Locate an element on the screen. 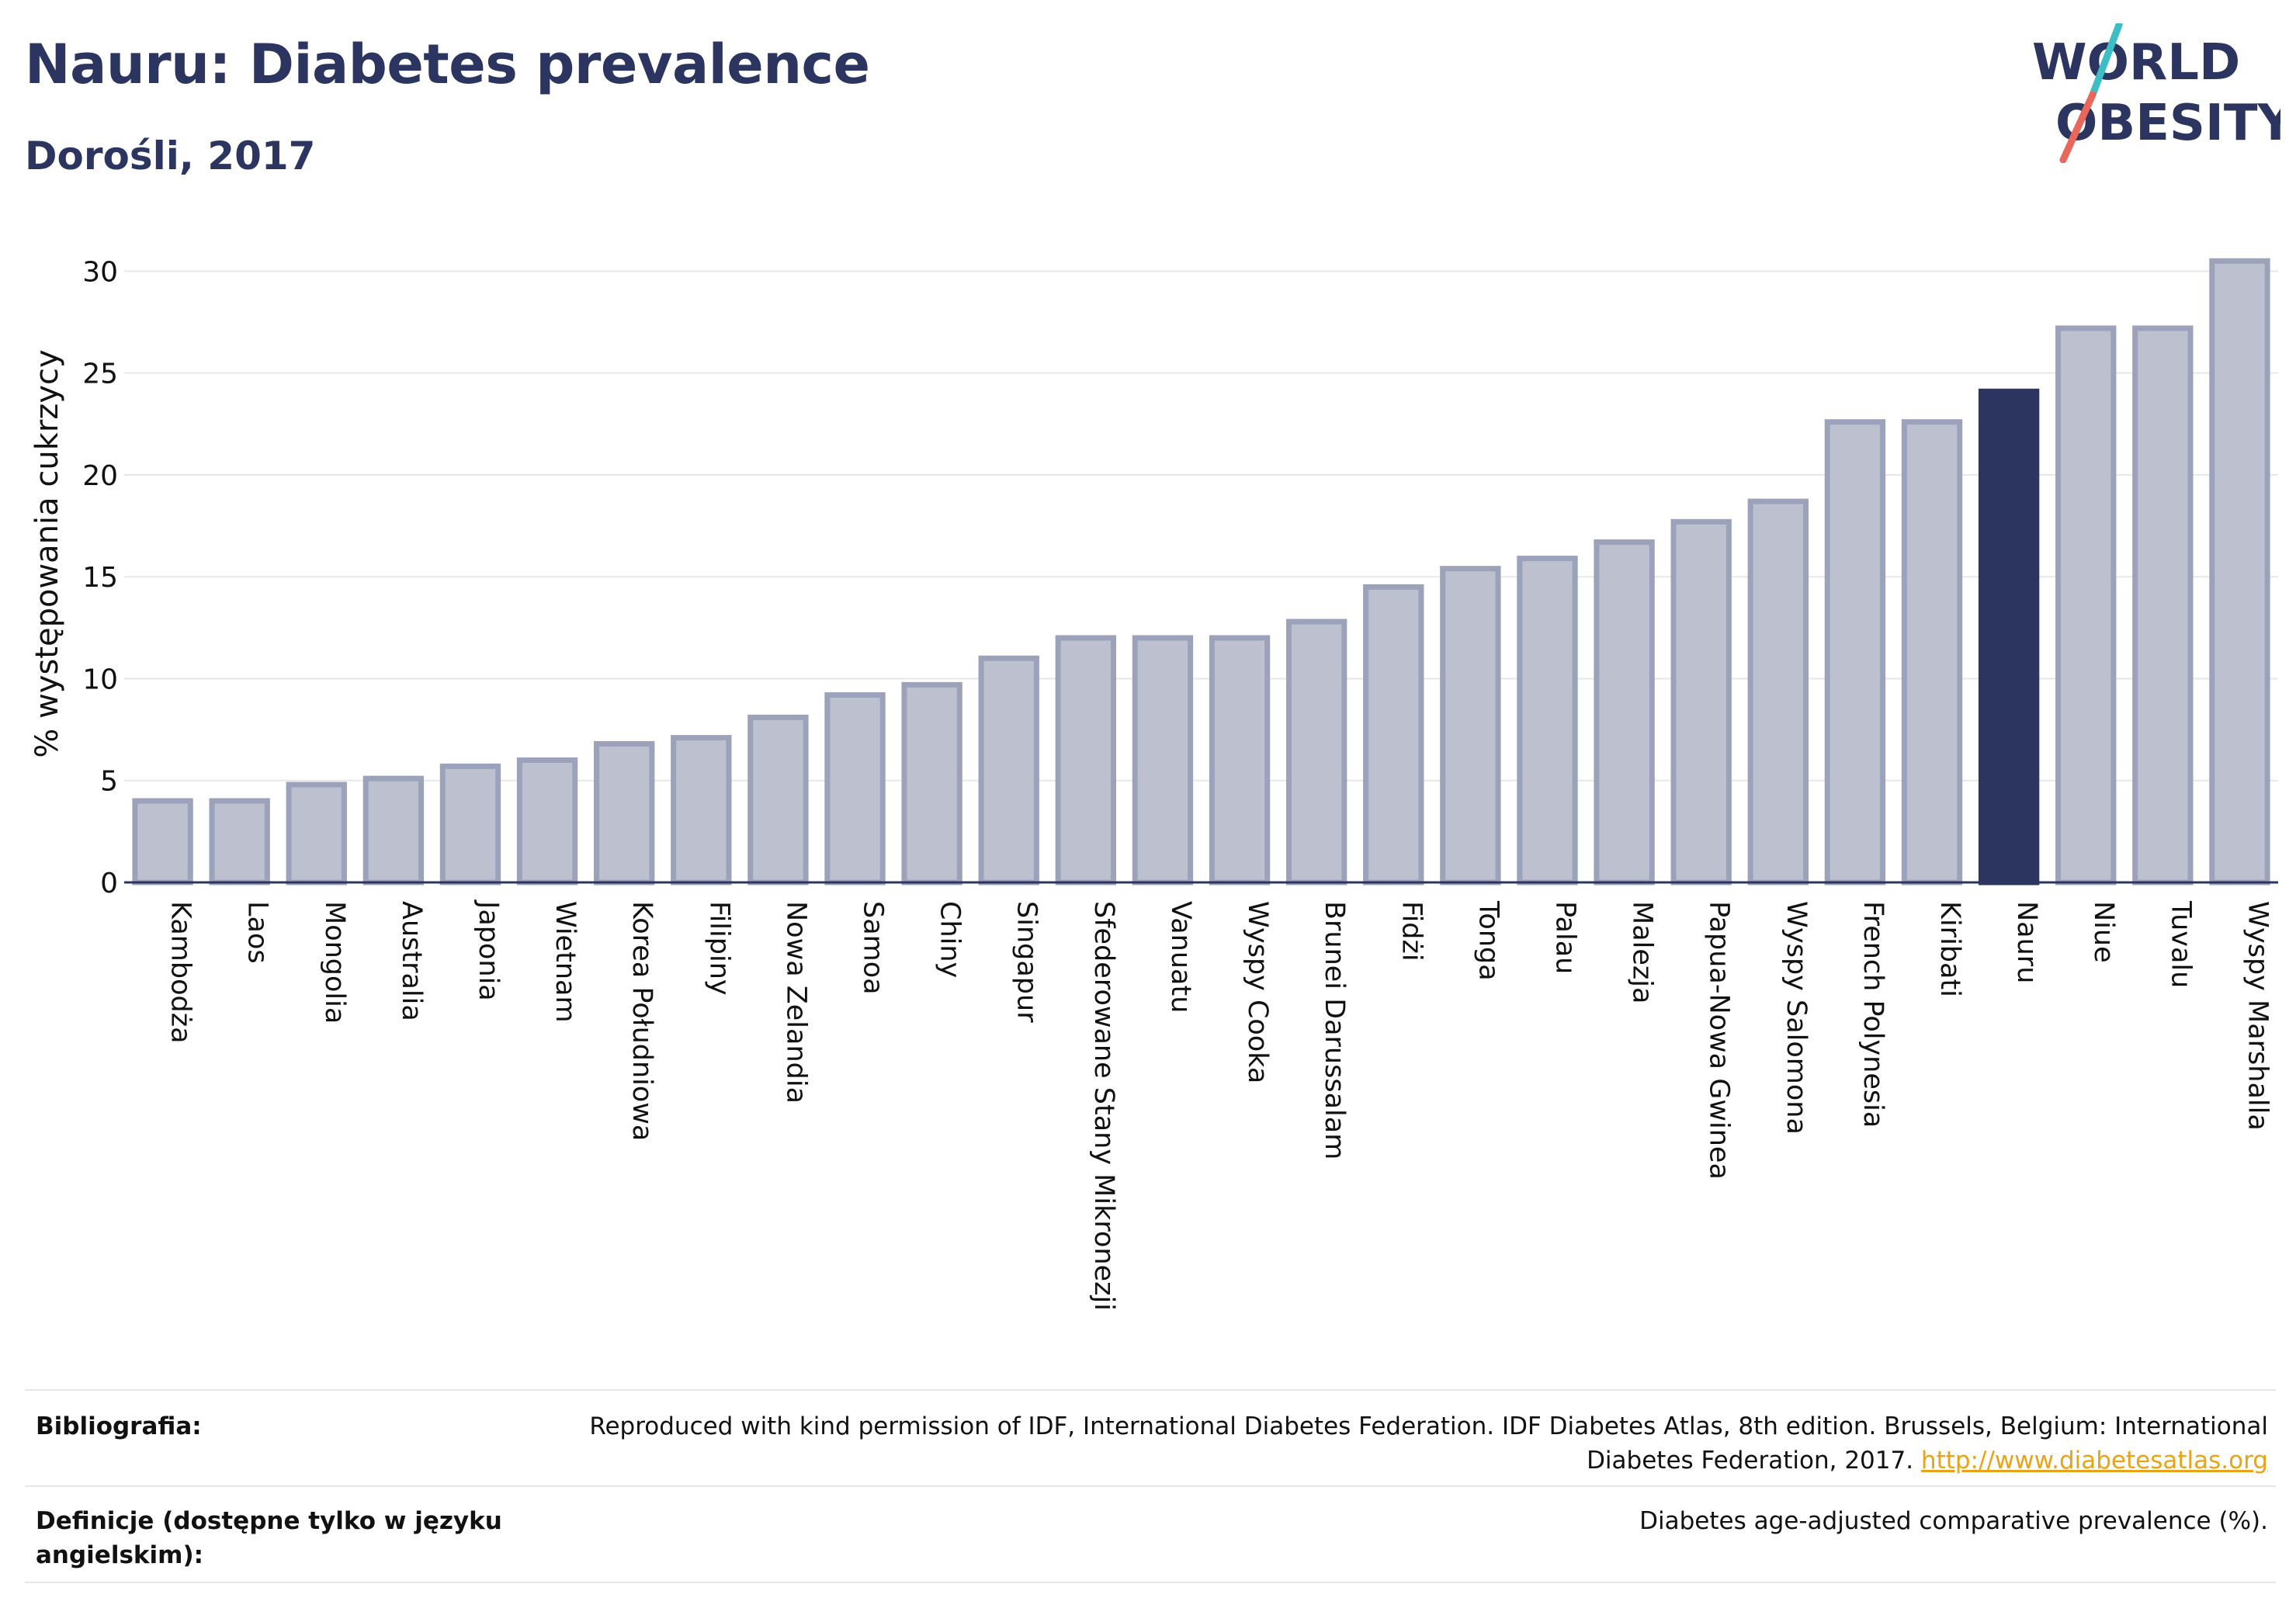  y-tick-label: 30 is located at coordinates (100, 272).